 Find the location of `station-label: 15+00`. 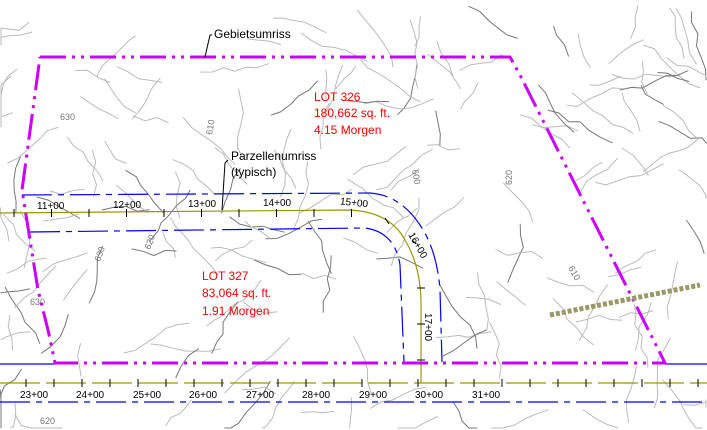

station-label: 15+00 is located at coordinates (354, 203).